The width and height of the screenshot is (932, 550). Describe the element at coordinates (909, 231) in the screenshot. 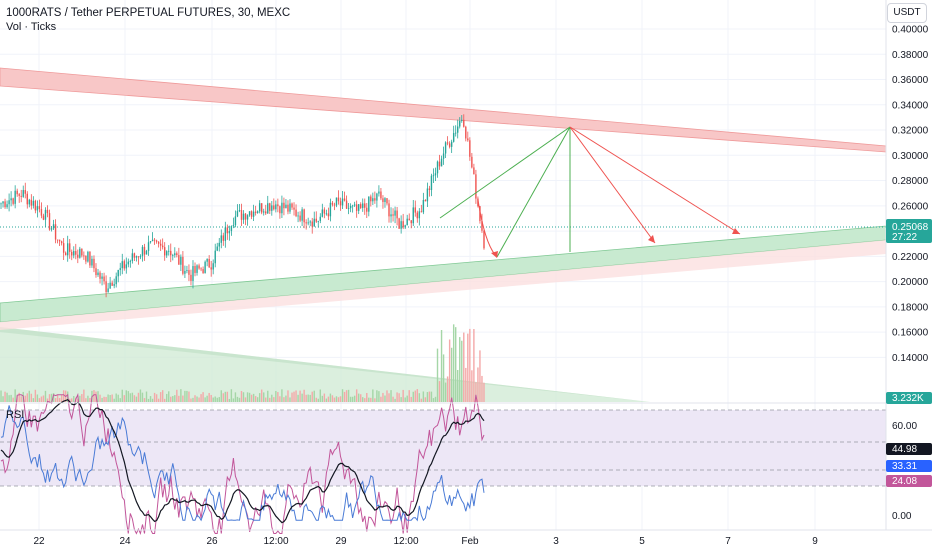

I see `current-price-badge: 0.25068 27:22` at that location.